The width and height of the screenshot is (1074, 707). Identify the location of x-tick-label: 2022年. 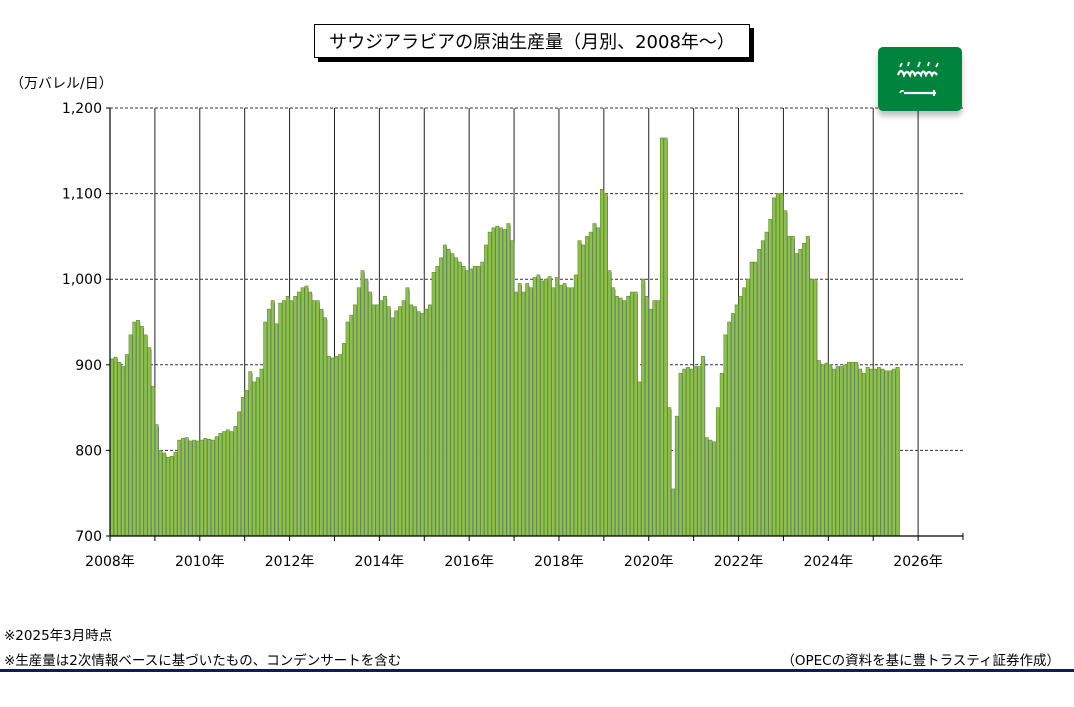
(739, 562).